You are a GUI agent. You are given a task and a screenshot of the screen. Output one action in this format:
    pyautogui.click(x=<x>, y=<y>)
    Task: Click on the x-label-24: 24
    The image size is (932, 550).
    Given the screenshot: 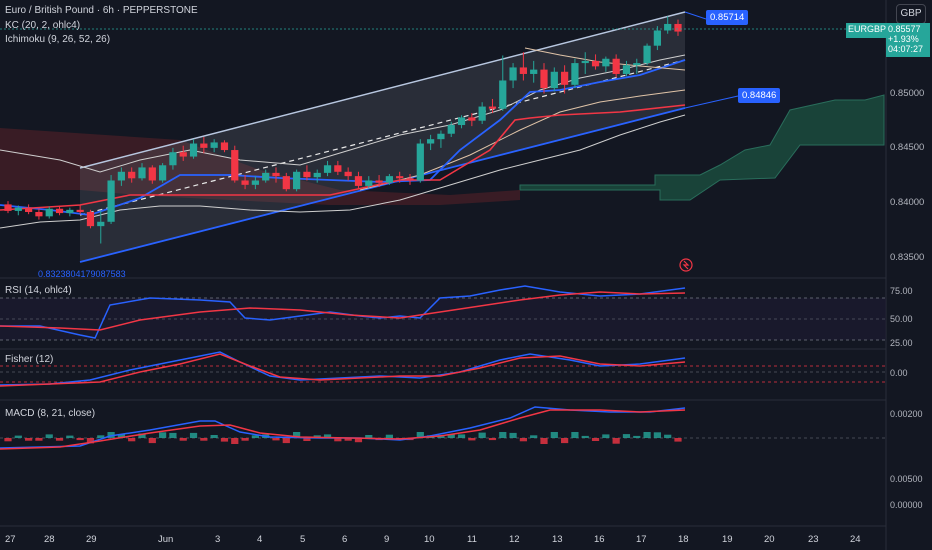 What is the action you would take?
    pyautogui.click(x=855, y=539)
    